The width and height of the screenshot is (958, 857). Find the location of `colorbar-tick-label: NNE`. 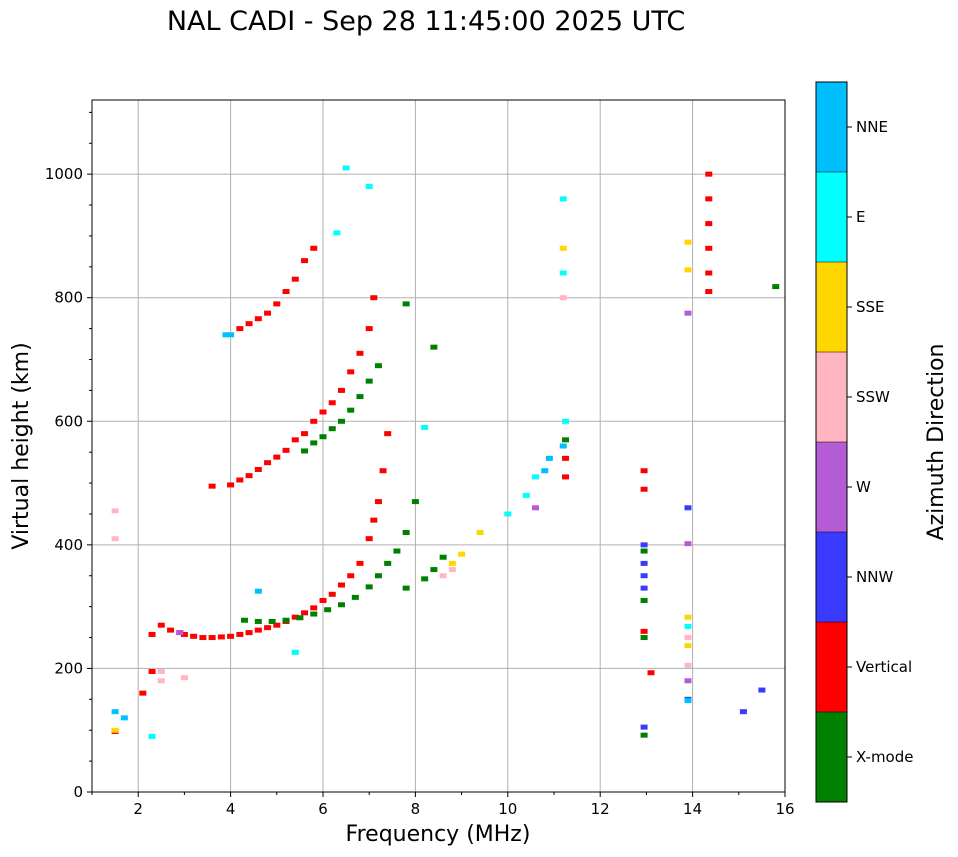

colorbar-tick-label: NNE is located at coordinates (872, 127).